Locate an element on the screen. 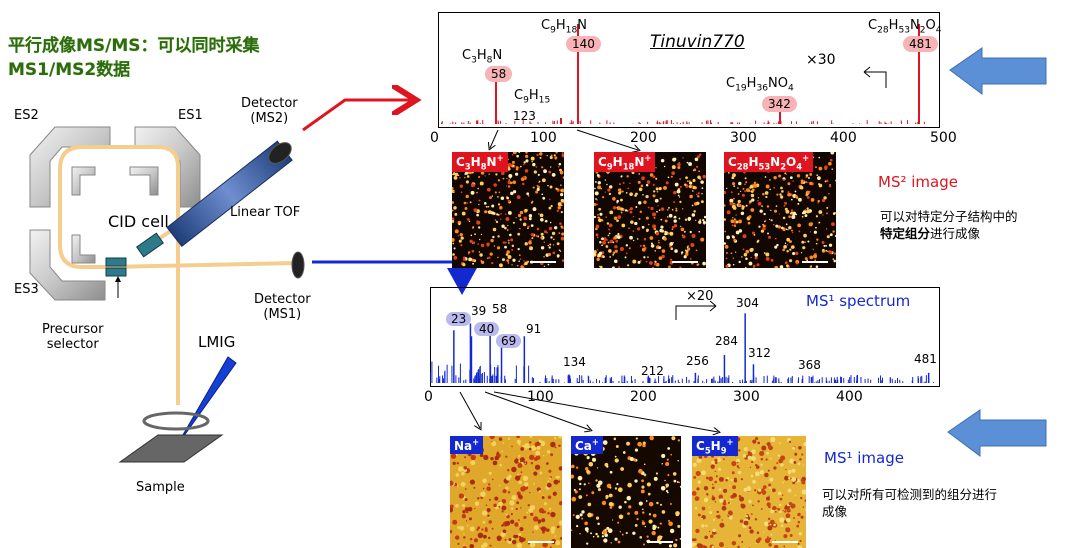 This screenshot has height=548, width=1066. ms1-image-tile: Na+ is located at coordinates (506, 492).